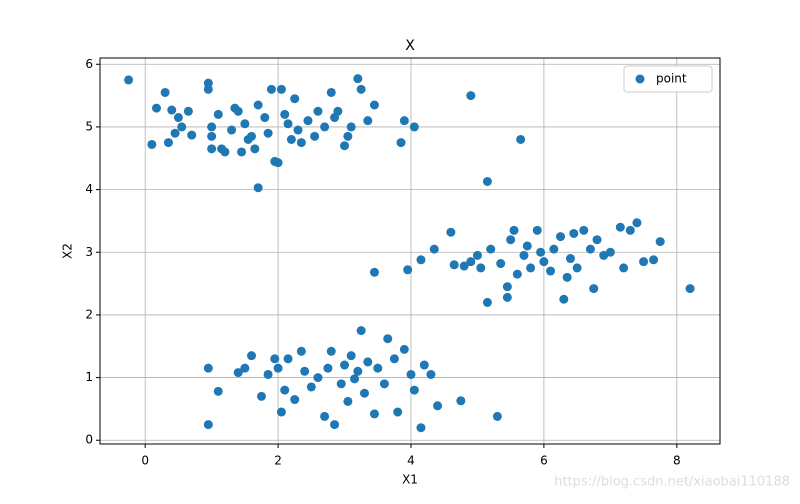 The width and height of the screenshot is (800, 504). Describe the element at coordinates (410, 480) in the screenshot. I see `x-axis-label: X1` at that location.